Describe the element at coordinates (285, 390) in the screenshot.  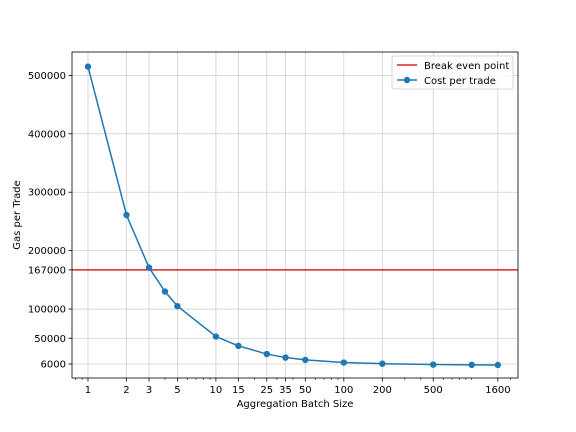
I see `x-tick-label: 35` at that location.